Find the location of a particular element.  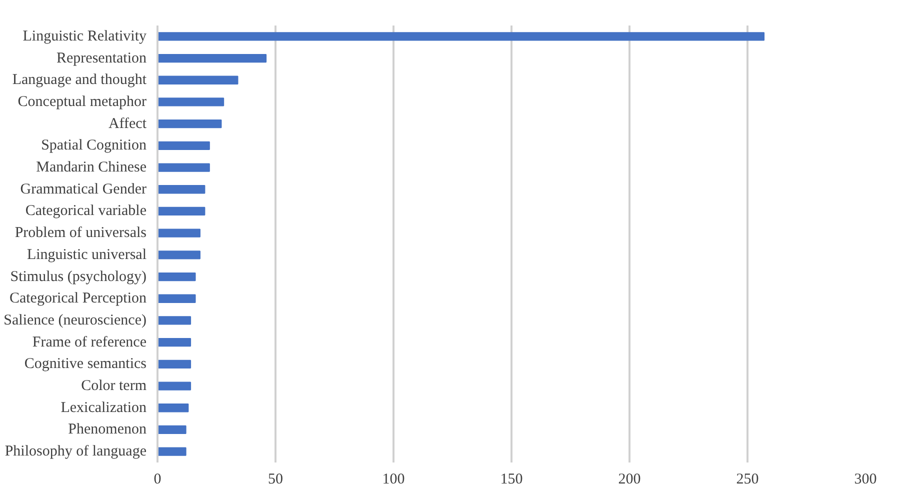

x-tick-label: 300 is located at coordinates (865, 480).